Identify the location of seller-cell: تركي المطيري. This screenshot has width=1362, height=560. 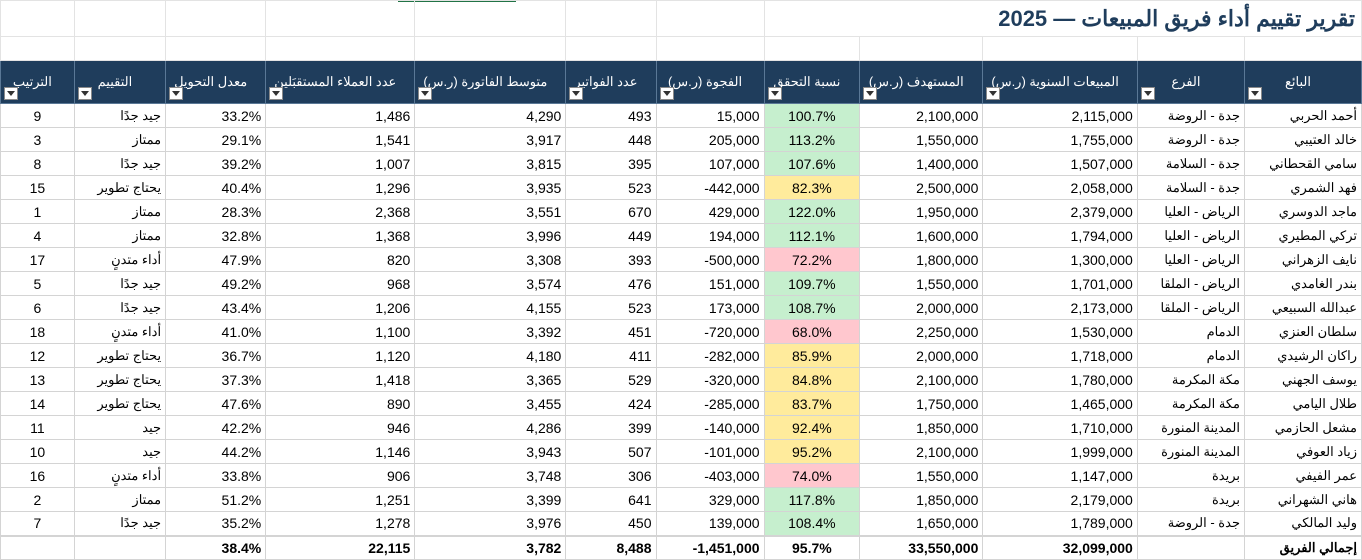
(1302, 235).